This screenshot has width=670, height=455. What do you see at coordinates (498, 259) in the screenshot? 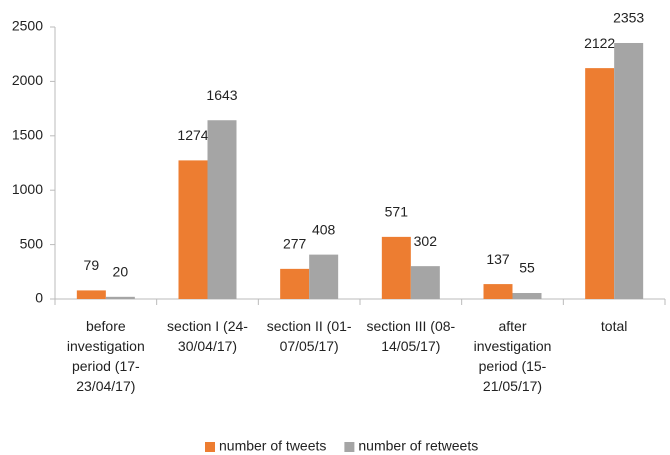
I see `value-label: 137` at bounding box center [498, 259].